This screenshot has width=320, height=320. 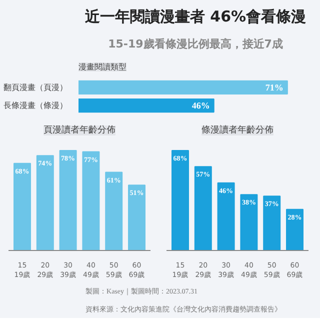 I want to click on data-label: 71%, so click(x=274, y=87).